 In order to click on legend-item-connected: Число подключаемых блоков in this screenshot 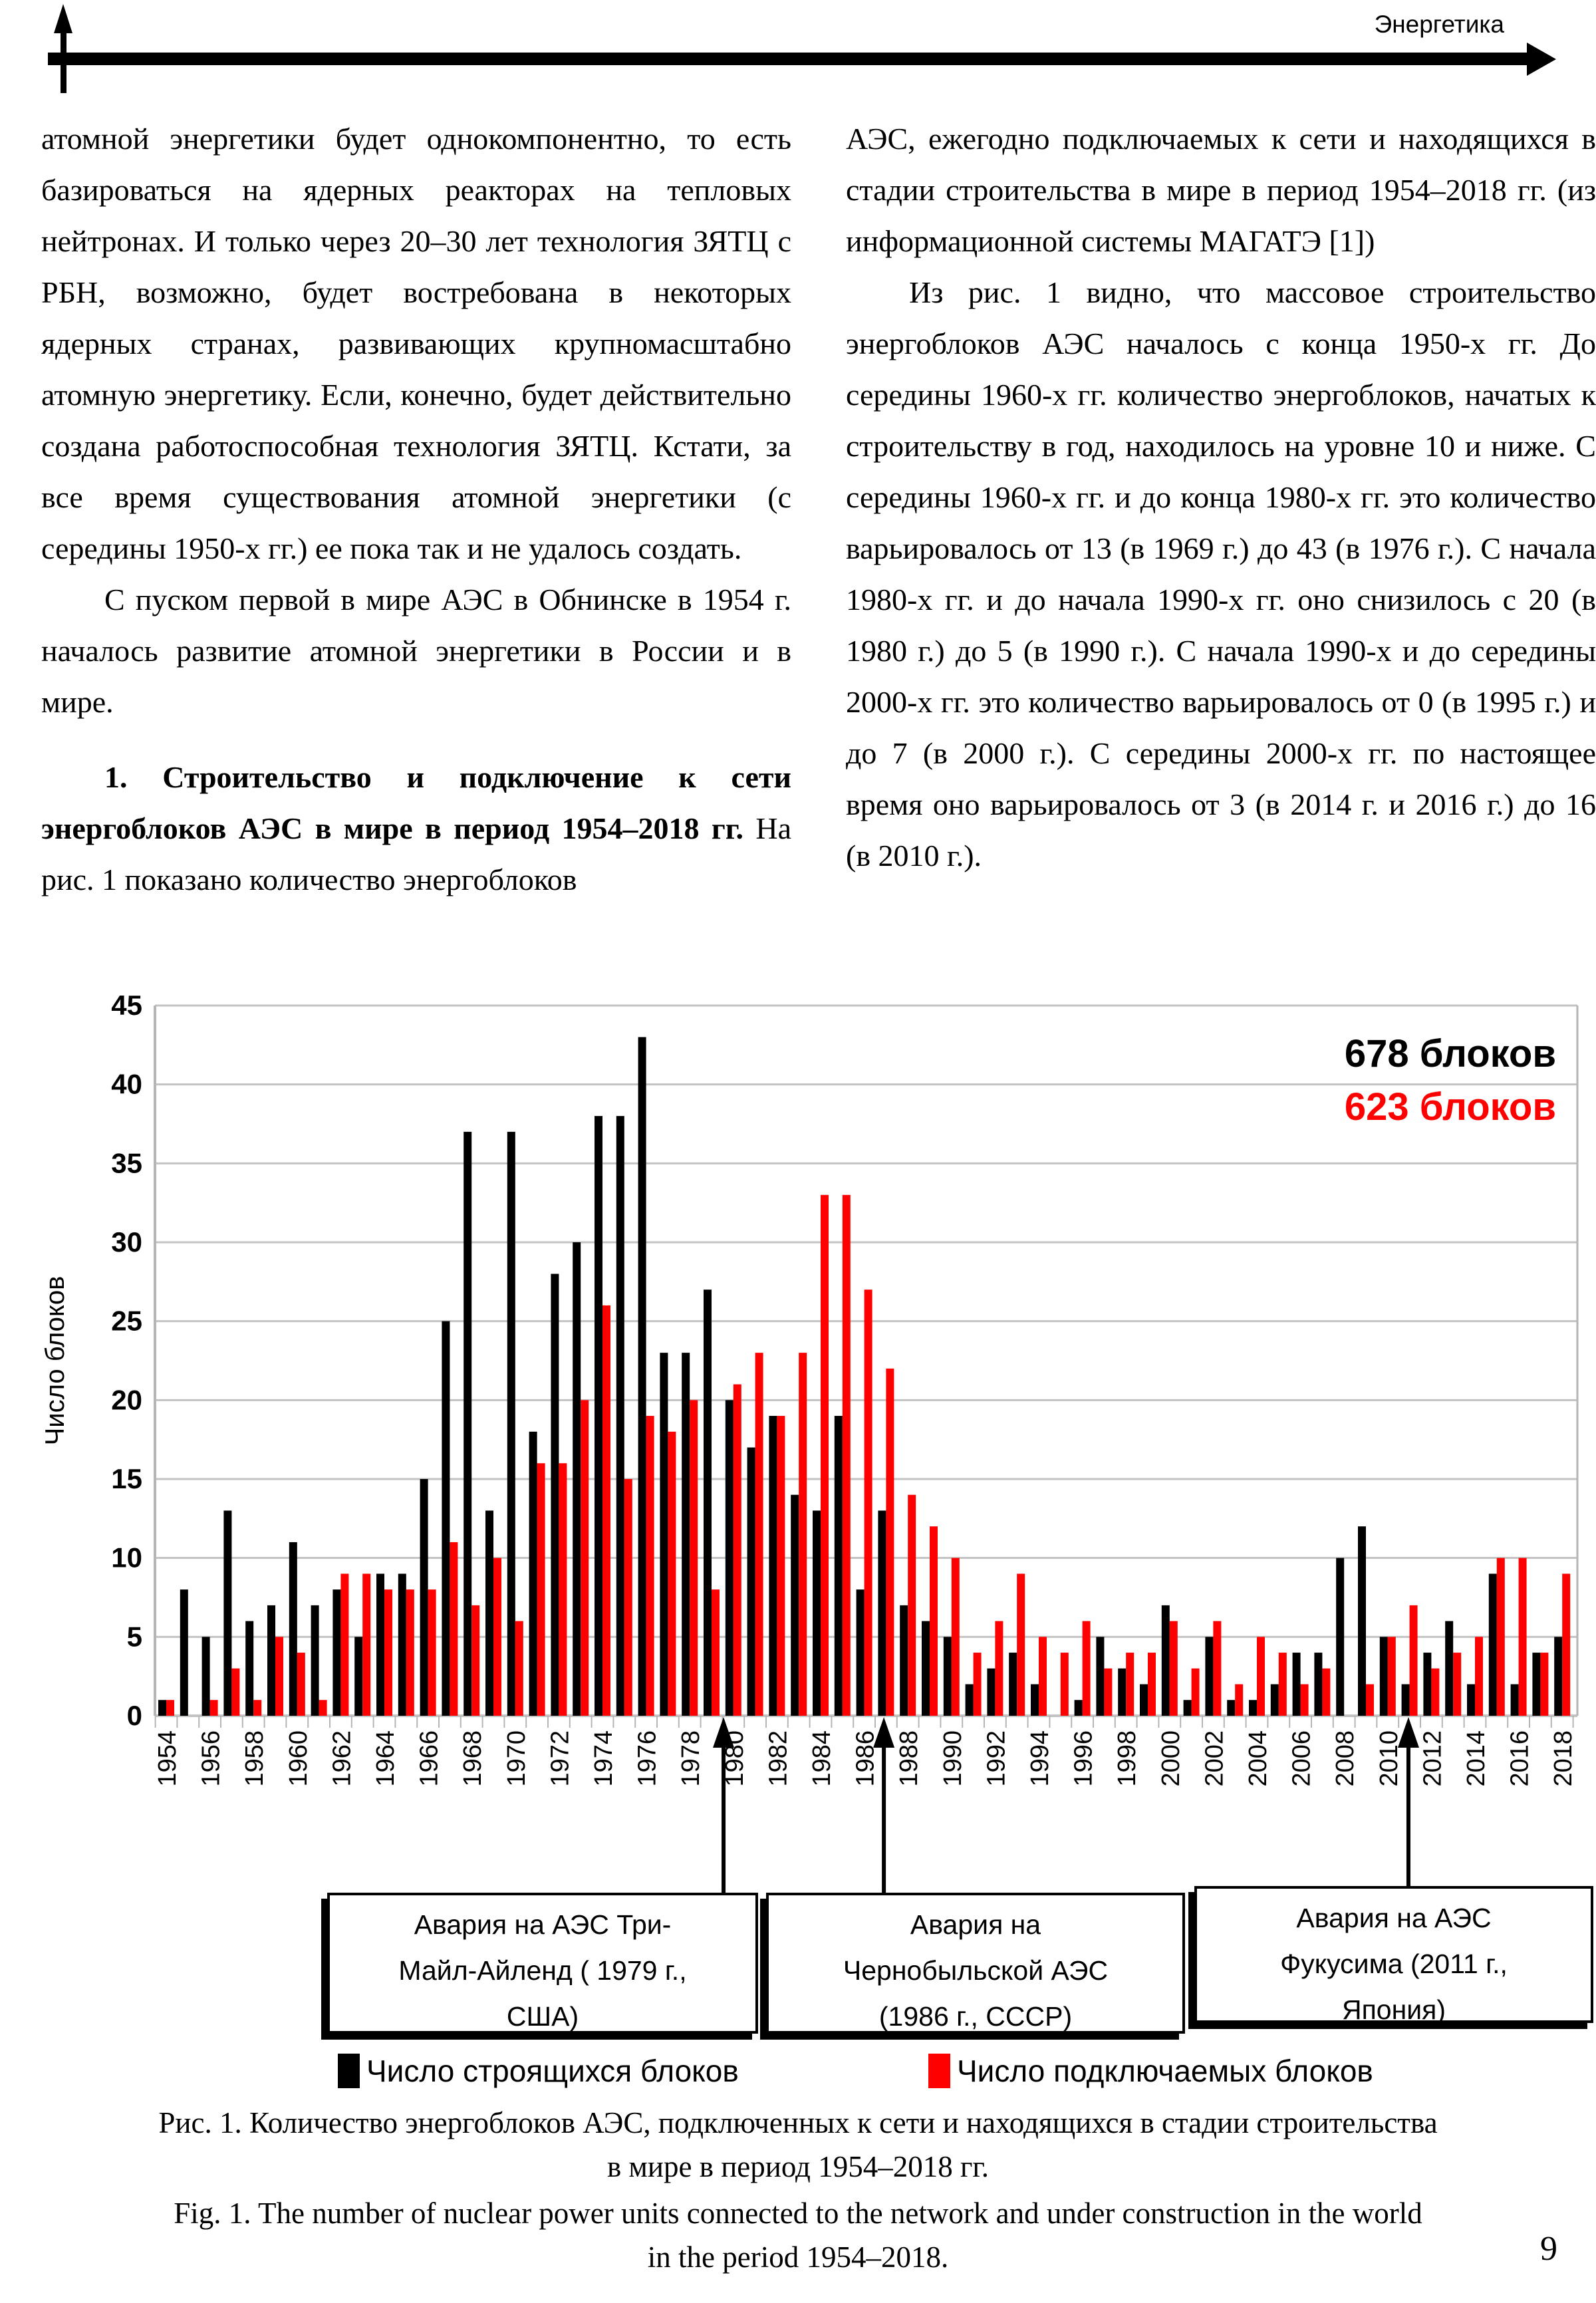, I will do `click(1150, 2071)`.